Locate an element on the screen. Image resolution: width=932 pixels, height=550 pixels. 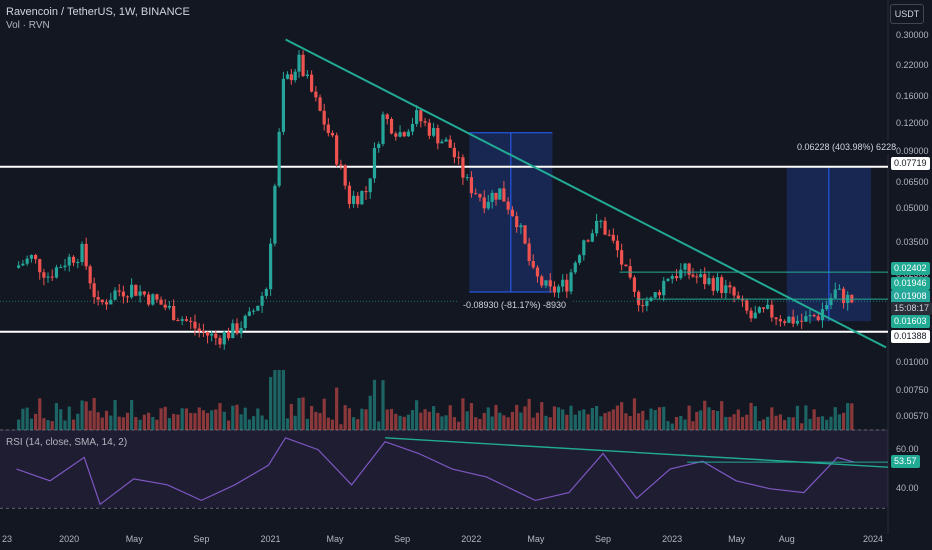
price-axis-tick: 0.05000 is located at coordinates (912, 207).